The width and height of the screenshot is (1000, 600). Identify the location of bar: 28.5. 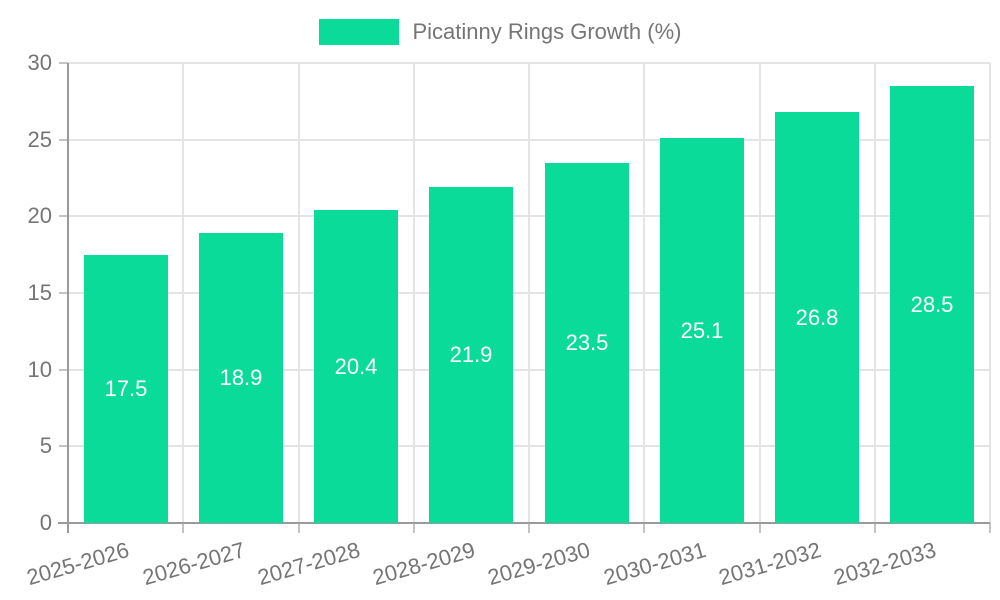
(932, 304).